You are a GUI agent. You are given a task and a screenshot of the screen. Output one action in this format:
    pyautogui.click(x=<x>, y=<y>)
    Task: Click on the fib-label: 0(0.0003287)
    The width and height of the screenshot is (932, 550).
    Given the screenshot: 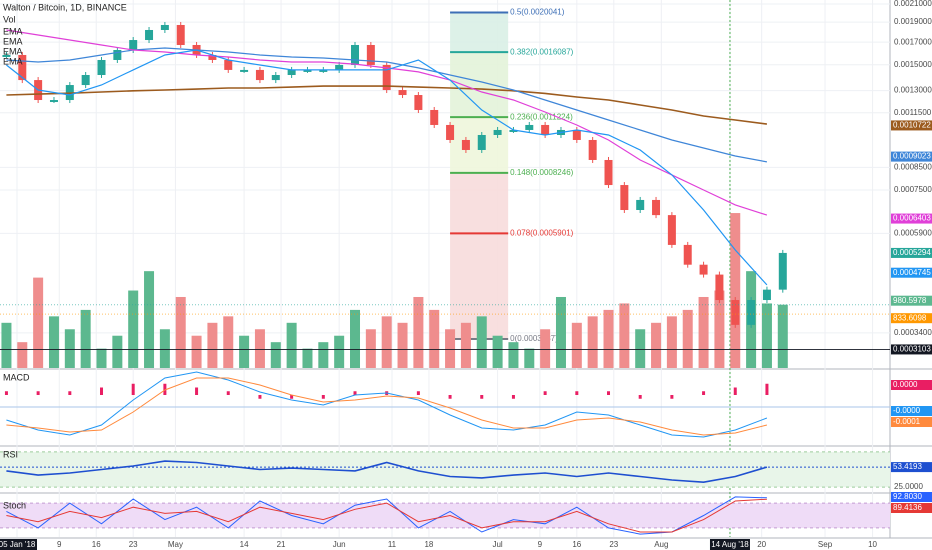 What is the action you would take?
    pyautogui.click(x=534, y=338)
    